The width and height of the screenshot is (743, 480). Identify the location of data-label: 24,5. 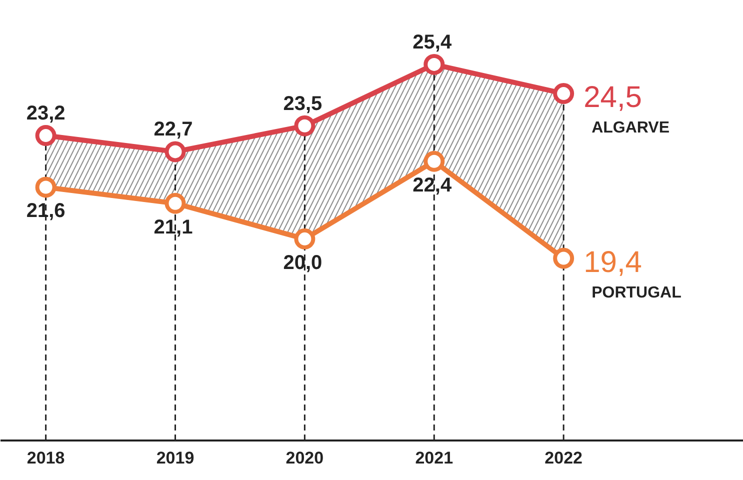
(613, 97).